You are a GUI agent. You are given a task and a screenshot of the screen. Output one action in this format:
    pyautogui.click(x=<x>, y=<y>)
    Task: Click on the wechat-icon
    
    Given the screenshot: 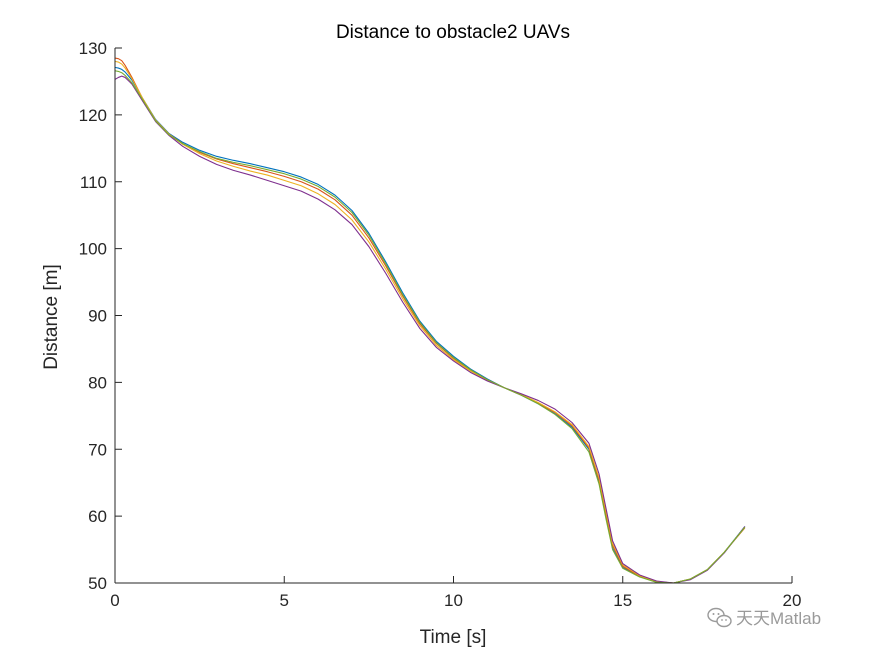 What is the action you would take?
    pyautogui.click(x=719, y=617)
    